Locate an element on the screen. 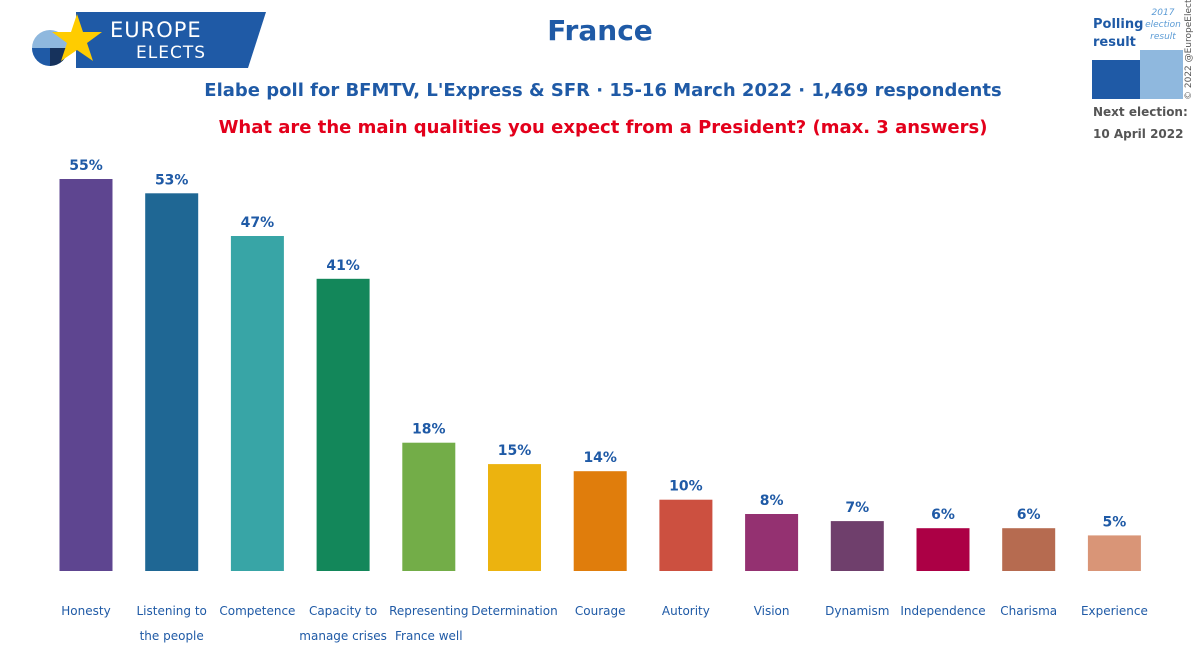 The height and width of the screenshot is (652, 1200). value-label-2: 47% is located at coordinates (258, 223).